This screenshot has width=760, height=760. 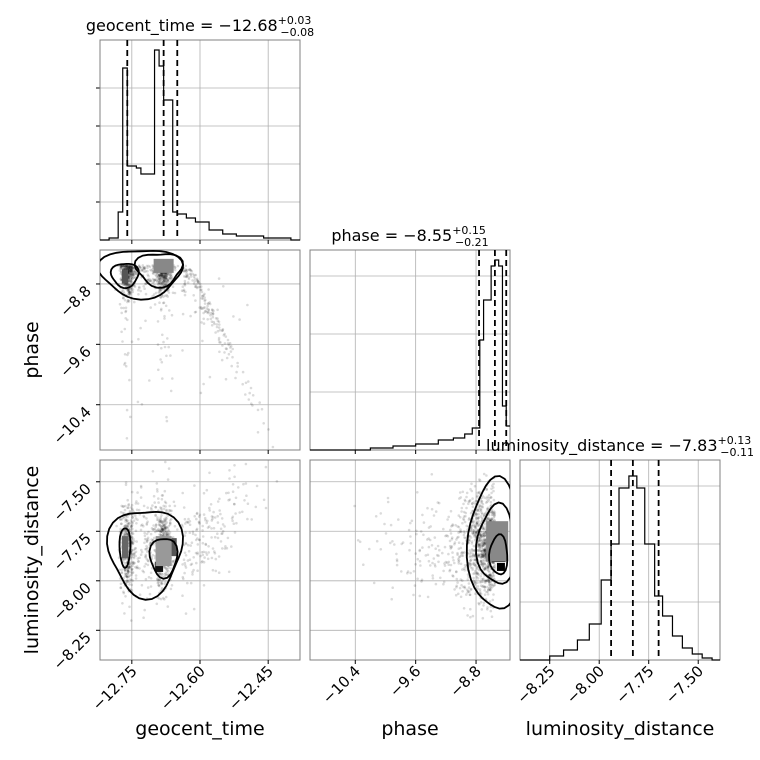 I want to click on scatter-panel-luminosity-distance-vs-phase, so click(x=410, y=561).